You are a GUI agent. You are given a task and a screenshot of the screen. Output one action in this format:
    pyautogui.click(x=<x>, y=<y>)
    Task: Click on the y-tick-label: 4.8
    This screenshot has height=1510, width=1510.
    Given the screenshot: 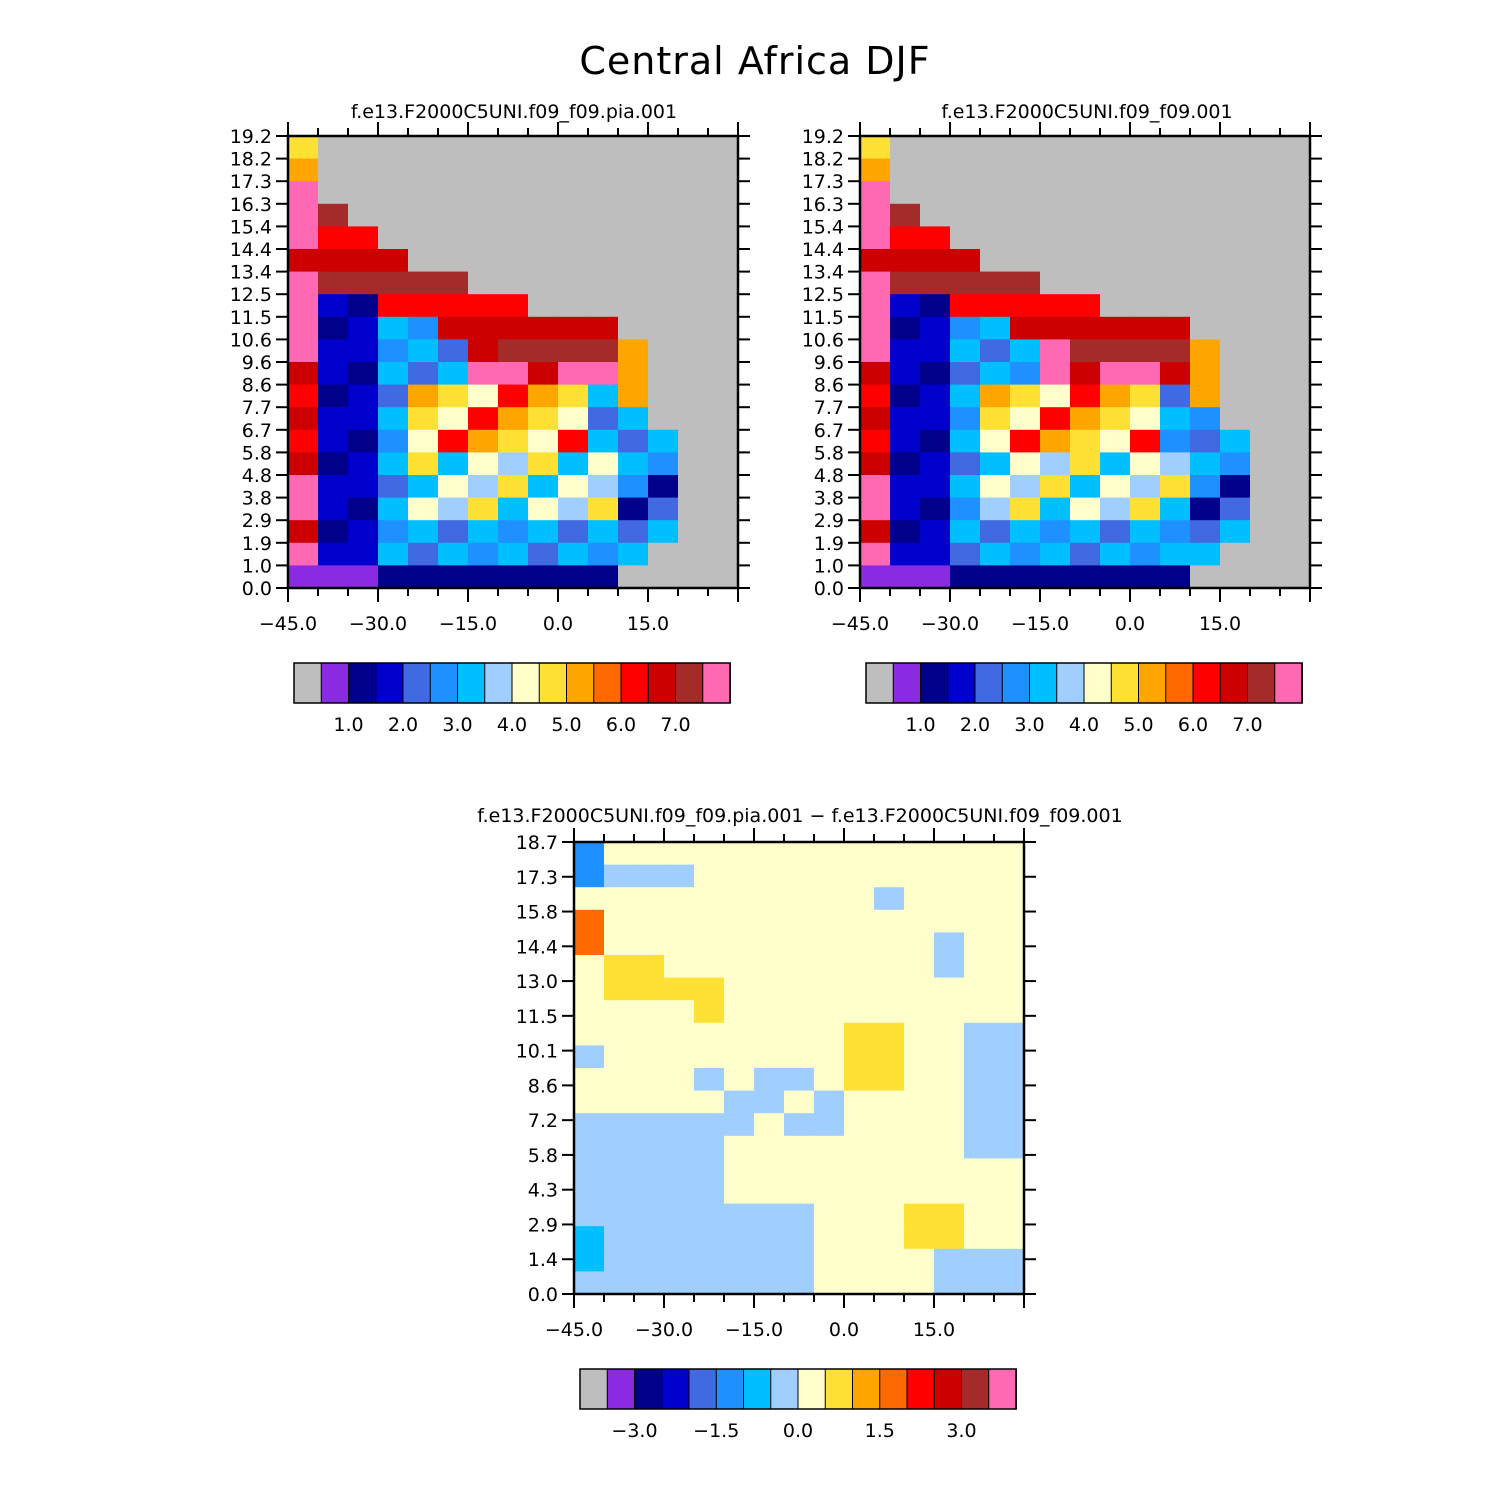 What is the action you would take?
    pyautogui.click(x=829, y=476)
    